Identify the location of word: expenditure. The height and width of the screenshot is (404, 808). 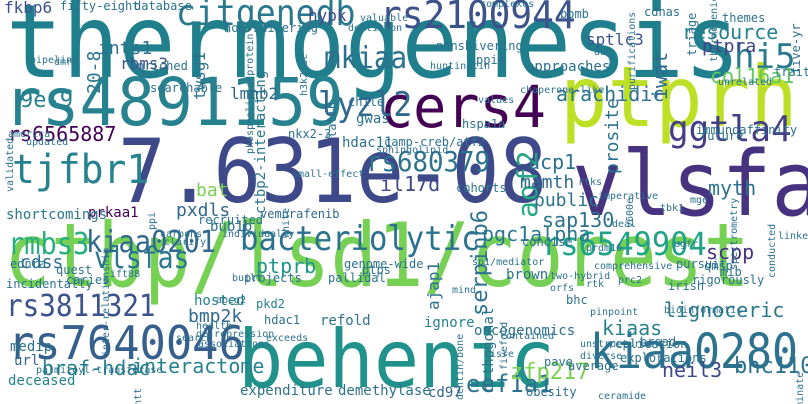
(286, 391).